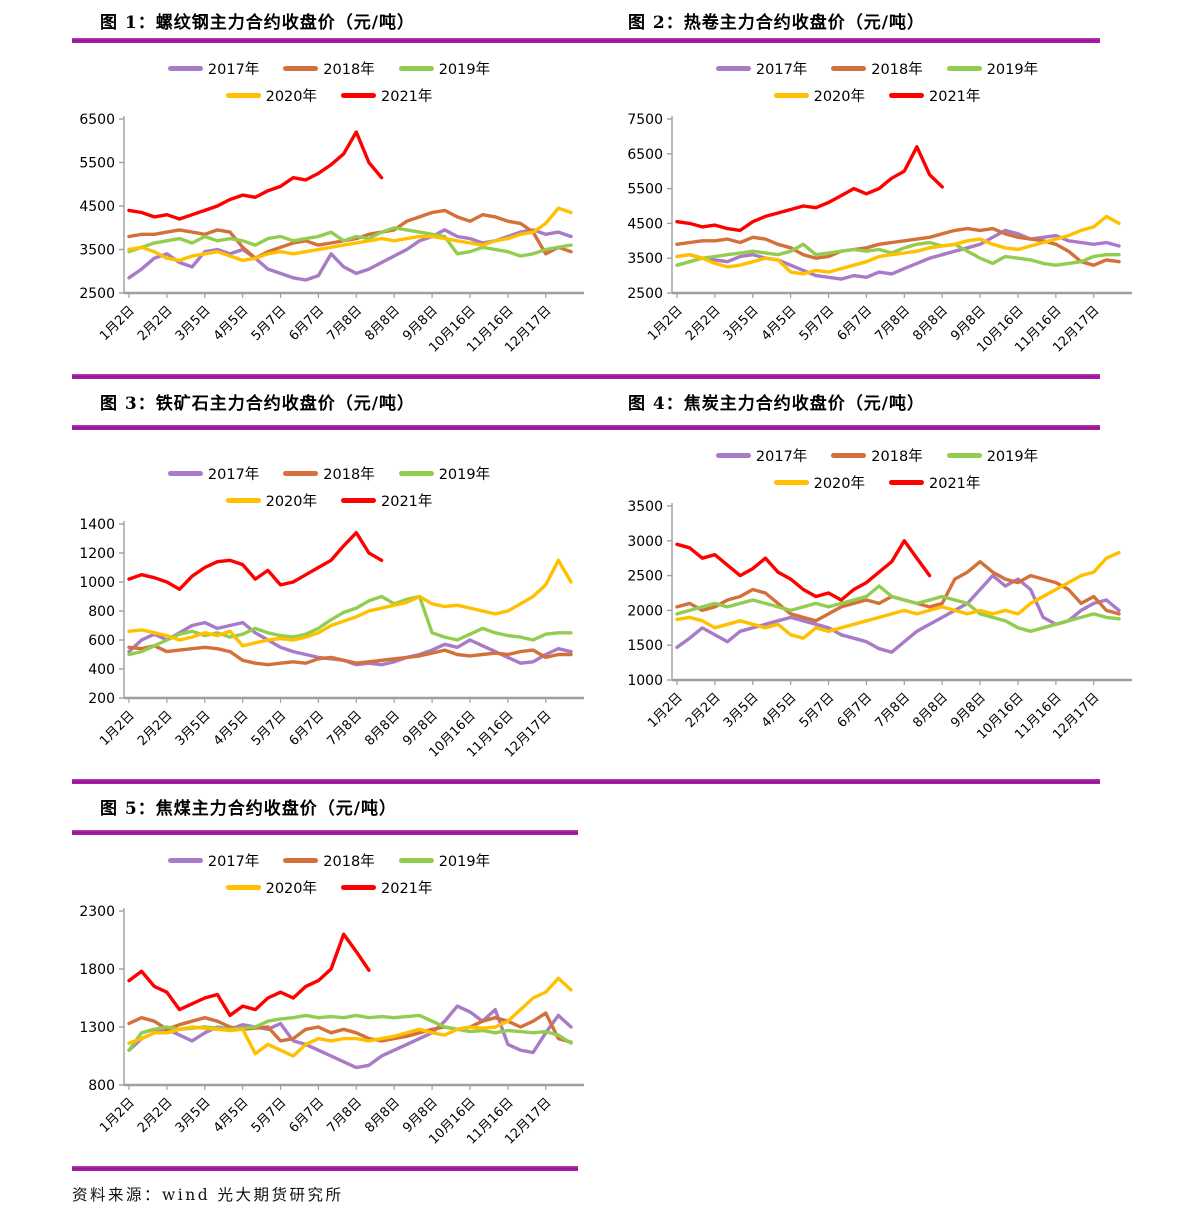 This screenshot has height=1223, width=1191. I want to click on row1-titles: 图 1：螺纹钢主力合约收盘价（元/吨） 图 2：热卷主力合约收盘价（元/吨）, so click(595, 20).